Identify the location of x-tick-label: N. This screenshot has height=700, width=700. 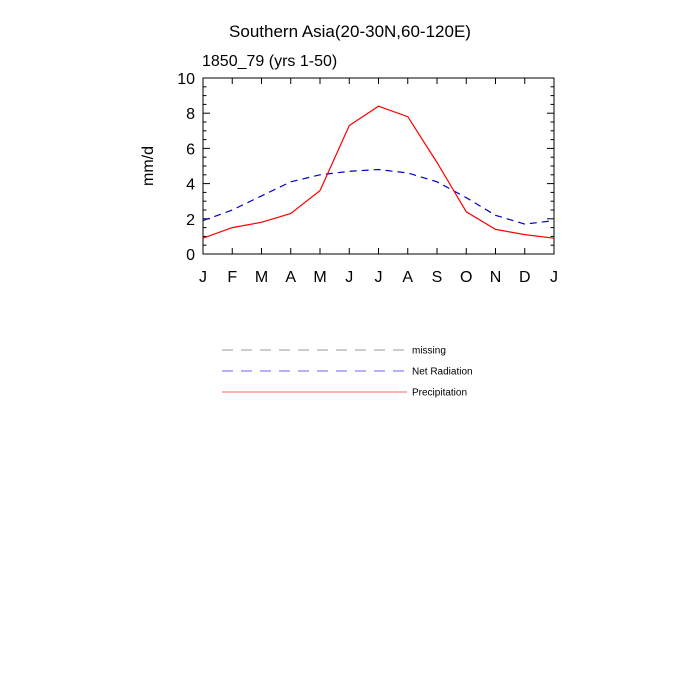
(496, 277).